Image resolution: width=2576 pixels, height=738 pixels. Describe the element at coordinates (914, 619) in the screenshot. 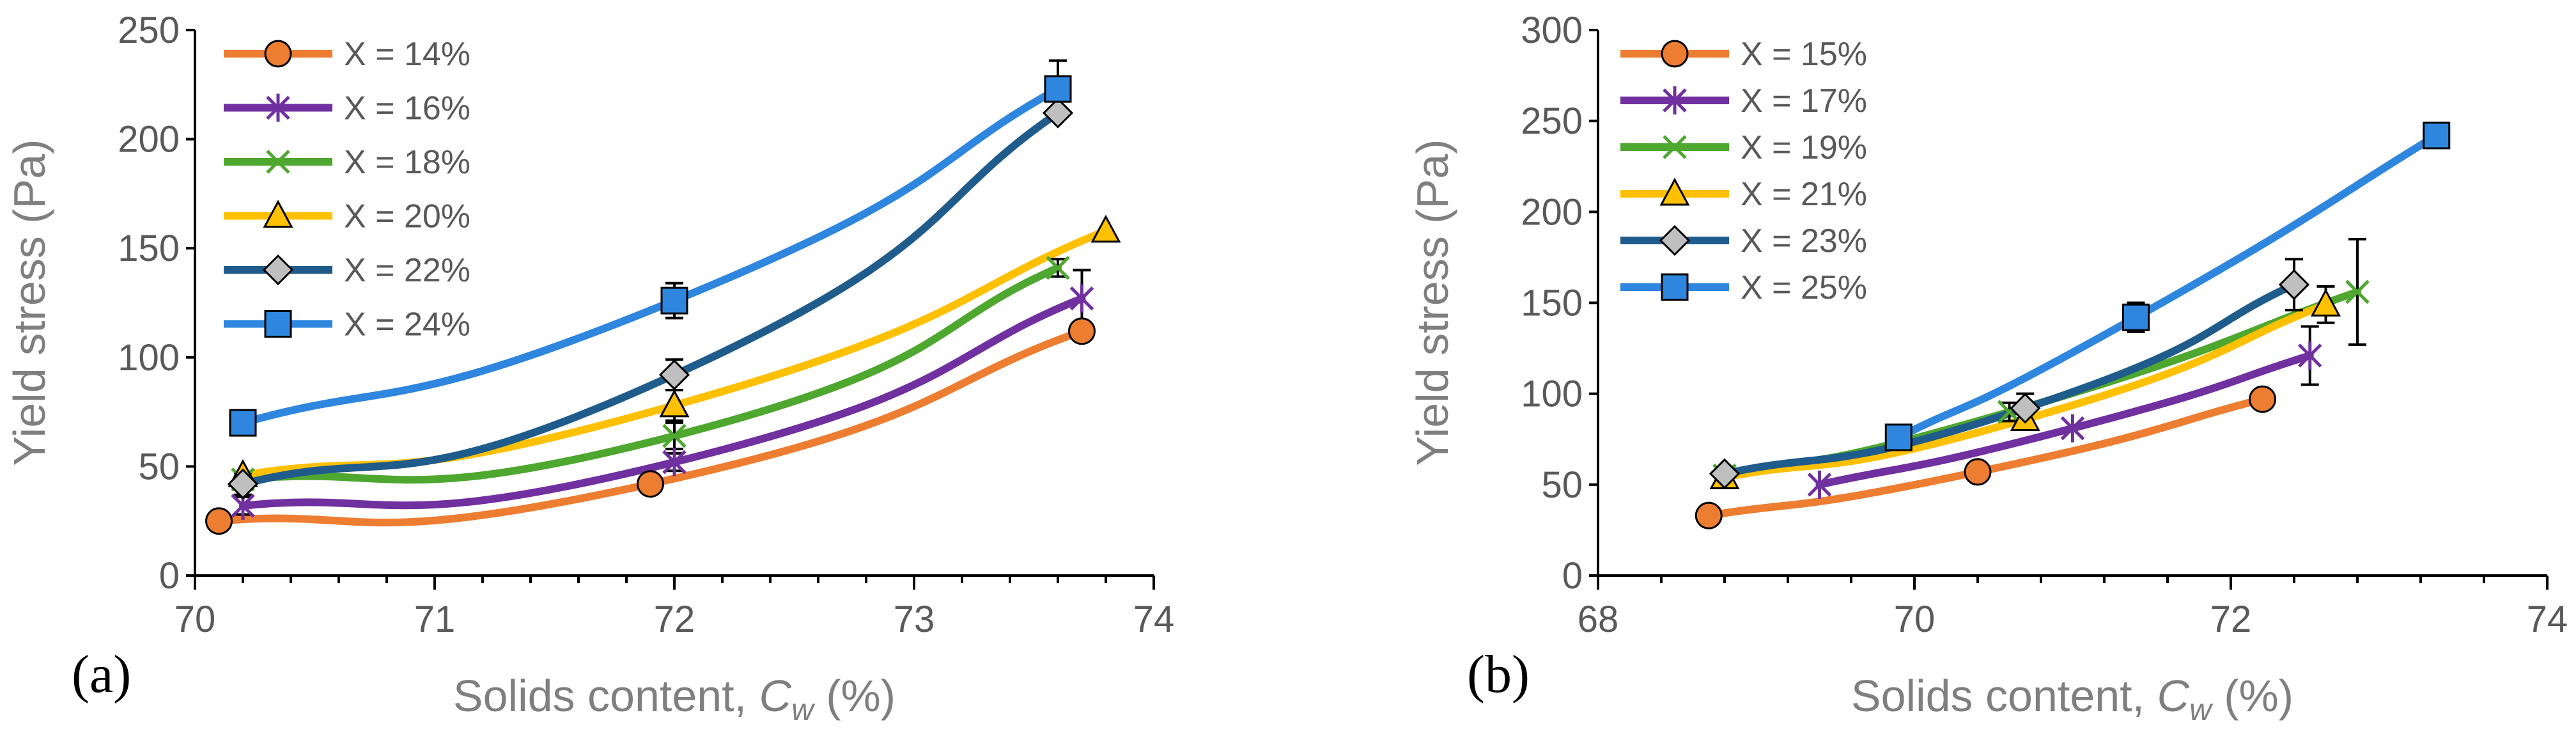

I see `x-tick-label: 73` at that location.